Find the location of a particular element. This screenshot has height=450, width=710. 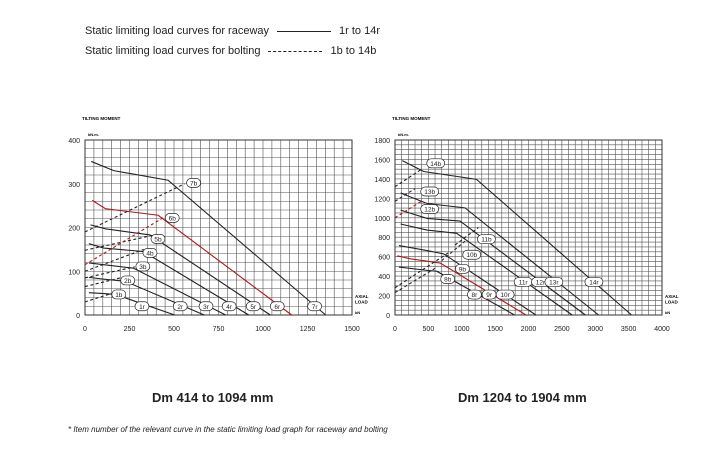

curve-label-11r: 11r is located at coordinates (524, 282).